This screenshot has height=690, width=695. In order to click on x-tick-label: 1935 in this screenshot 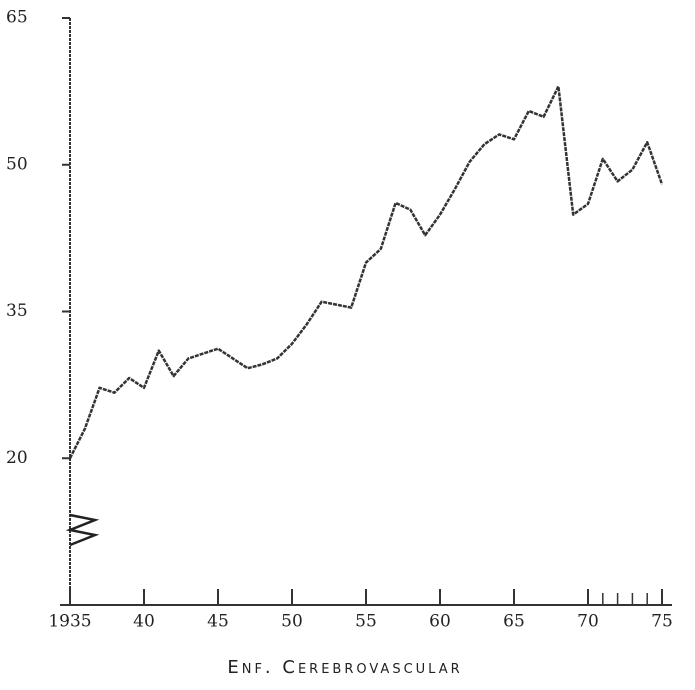, I will do `click(69, 622)`.